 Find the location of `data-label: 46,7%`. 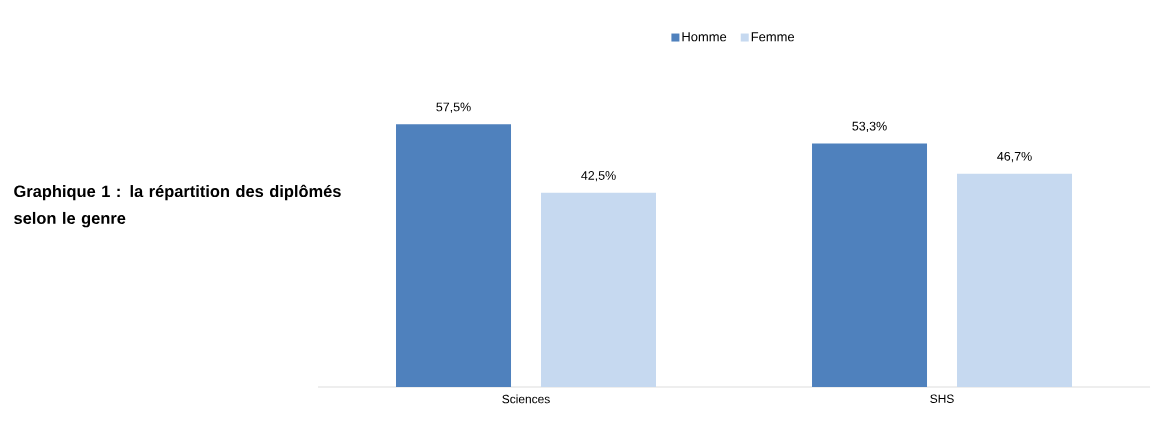

data-label: 46,7% is located at coordinates (1014, 157).